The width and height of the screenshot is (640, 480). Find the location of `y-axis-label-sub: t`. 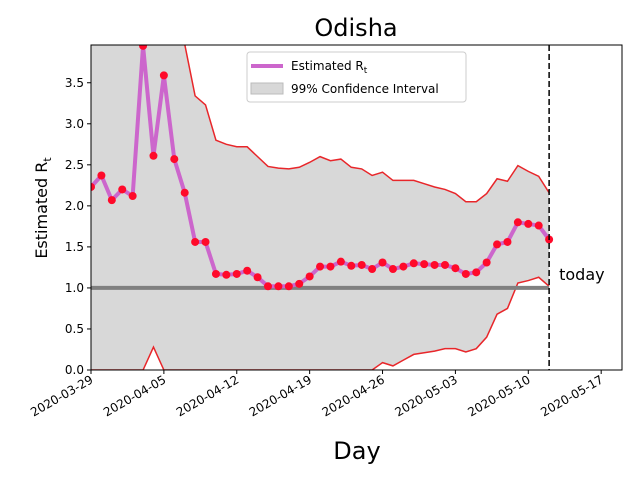

y-axis-label-sub: t is located at coordinates (47, 159).